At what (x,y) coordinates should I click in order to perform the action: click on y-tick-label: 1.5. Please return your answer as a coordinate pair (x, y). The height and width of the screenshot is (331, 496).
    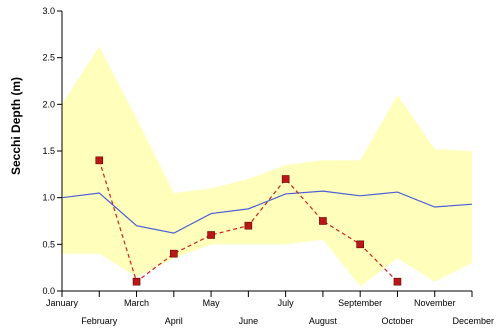
    Looking at the image, I should click on (48, 151).